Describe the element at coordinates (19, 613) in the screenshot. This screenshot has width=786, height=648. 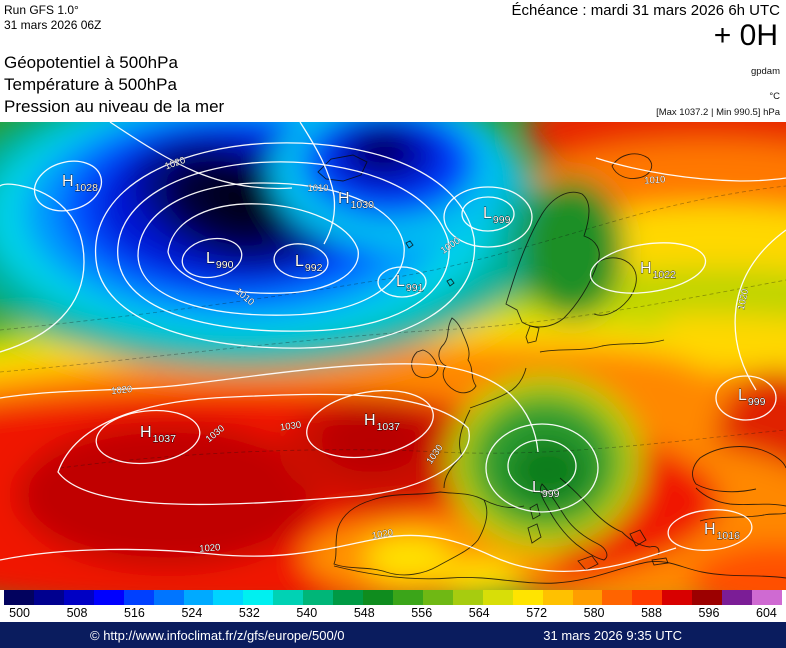
I see `colorbar-label: 500` at that location.